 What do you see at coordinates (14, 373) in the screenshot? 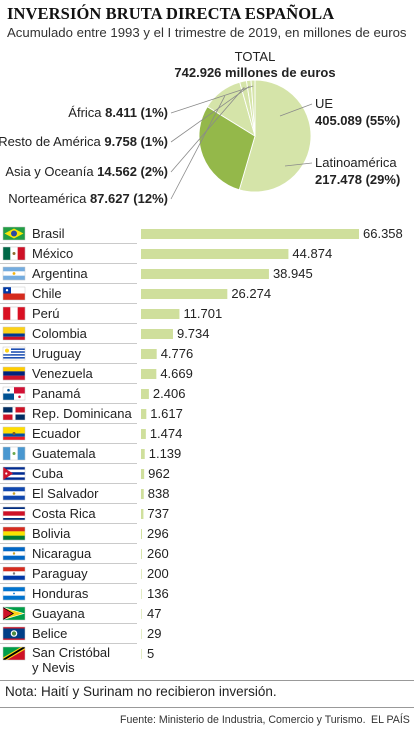
I see `flag-venezuela-icon` at bounding box center [14, 373].